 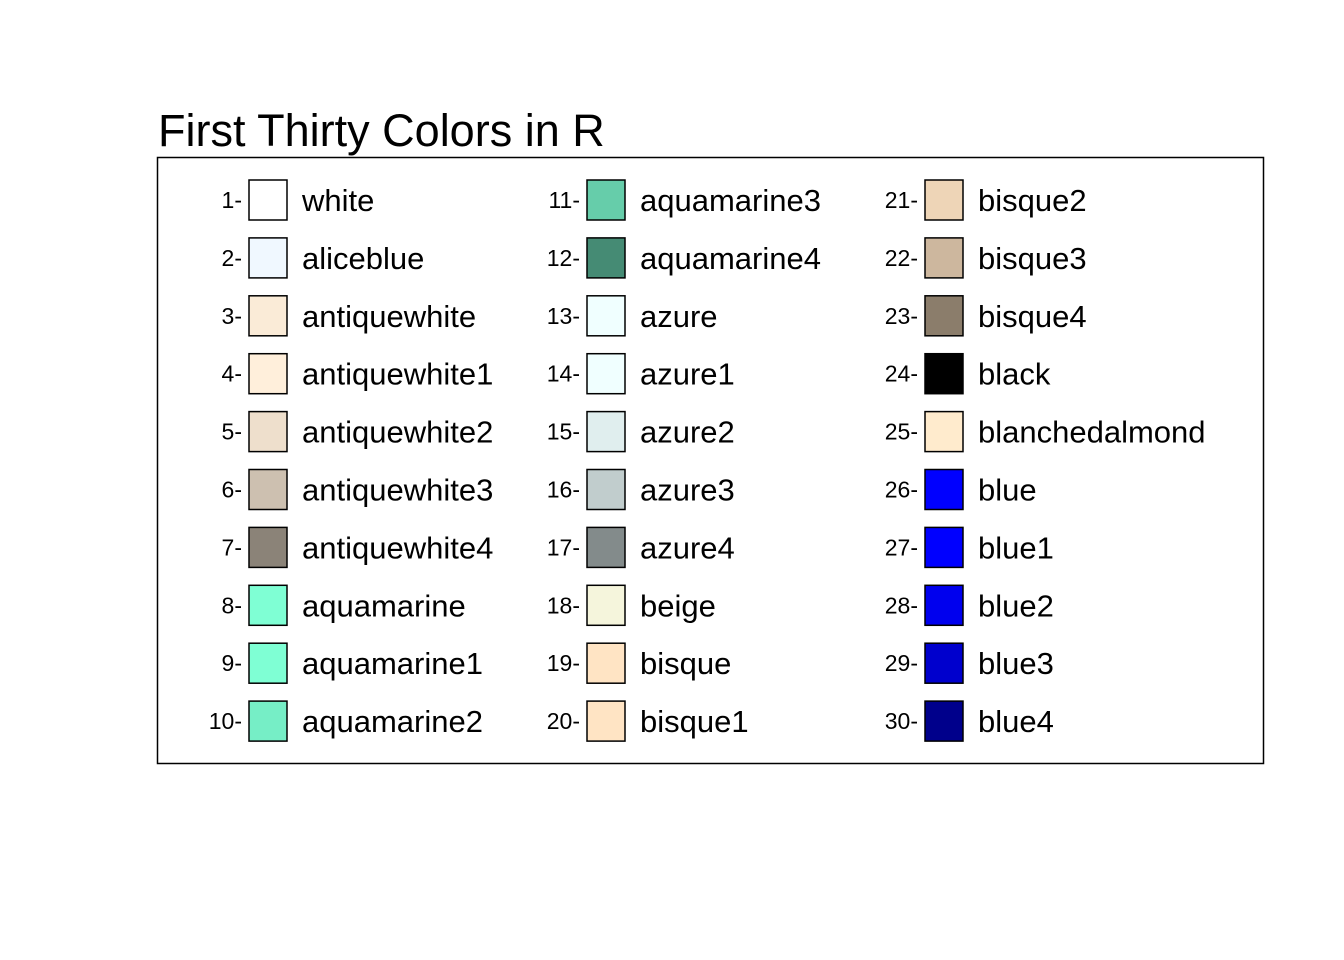 I want to click on color-name: bisque1, so click(x=694, y=721).